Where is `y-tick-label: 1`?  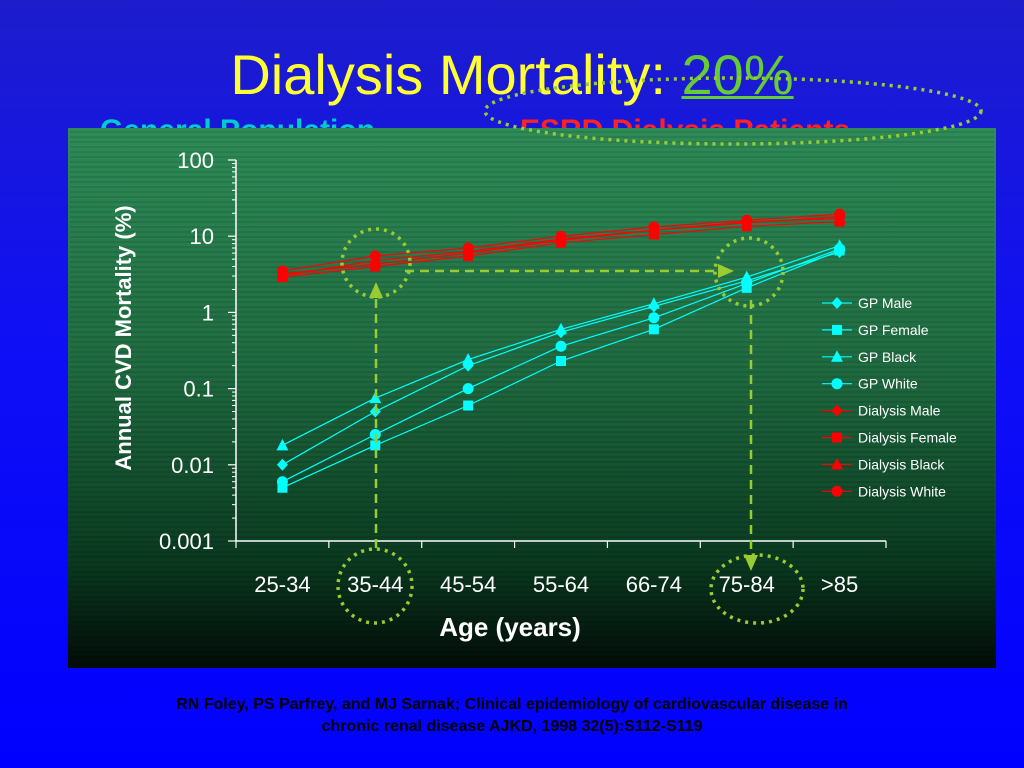
y-tick-label: 1 is located at coordinates (208, 312).